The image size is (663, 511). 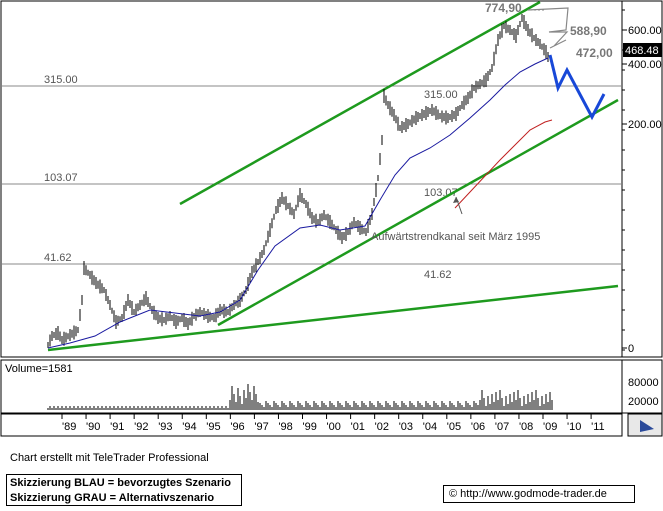 What do you see at coordinates (631, 349) in the screenshot?
I see `price-tick-label: 0` at bounding box center [631, 349].